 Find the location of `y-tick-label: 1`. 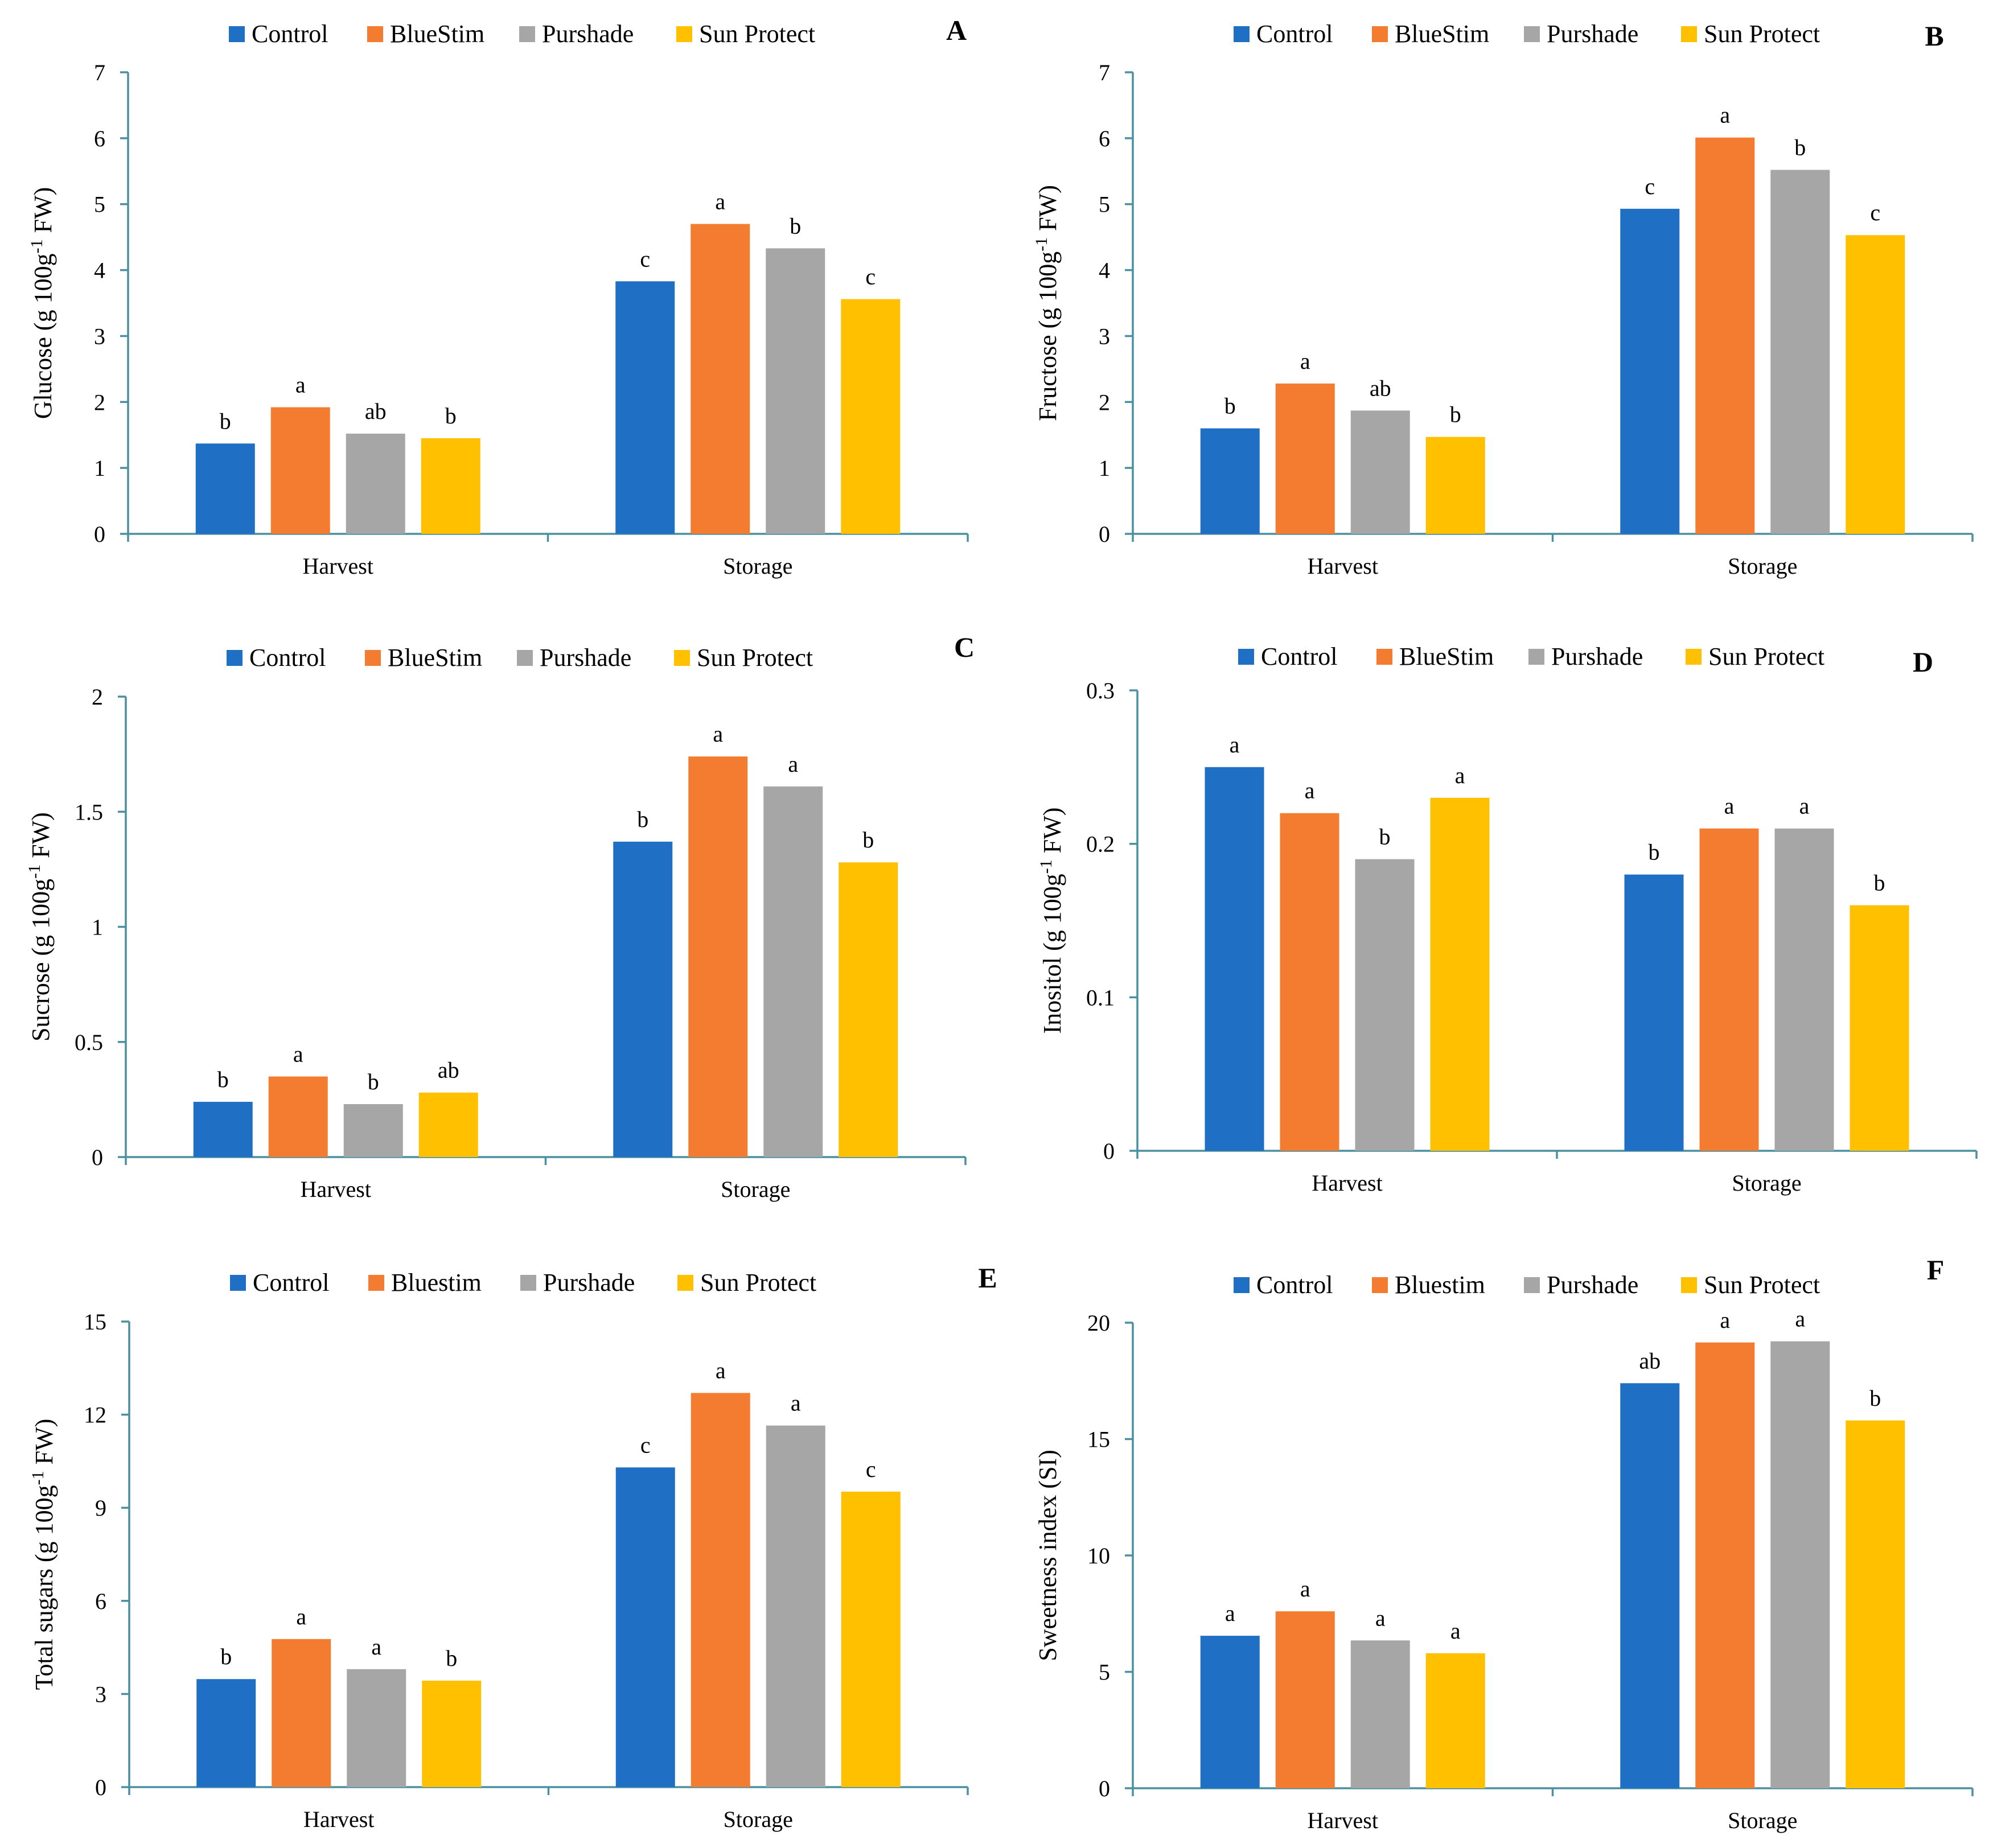

y-tick-label: 1 is located at coordinates (100, 468).